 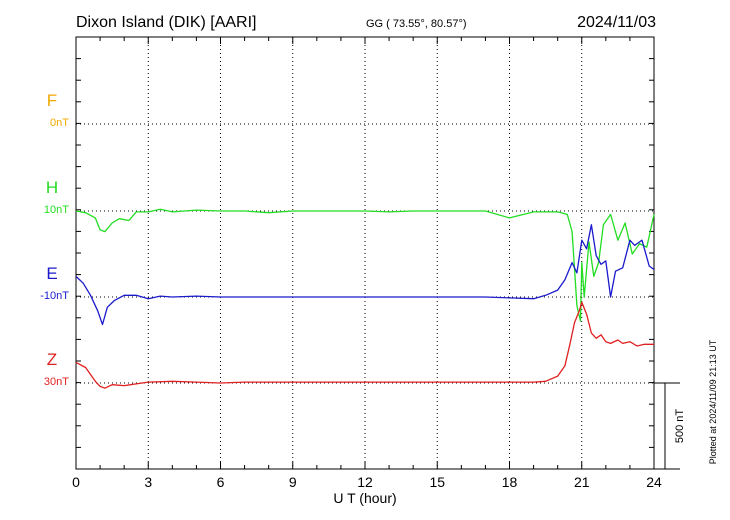 I want to click on series-line-z, so click(x=364, y=345).